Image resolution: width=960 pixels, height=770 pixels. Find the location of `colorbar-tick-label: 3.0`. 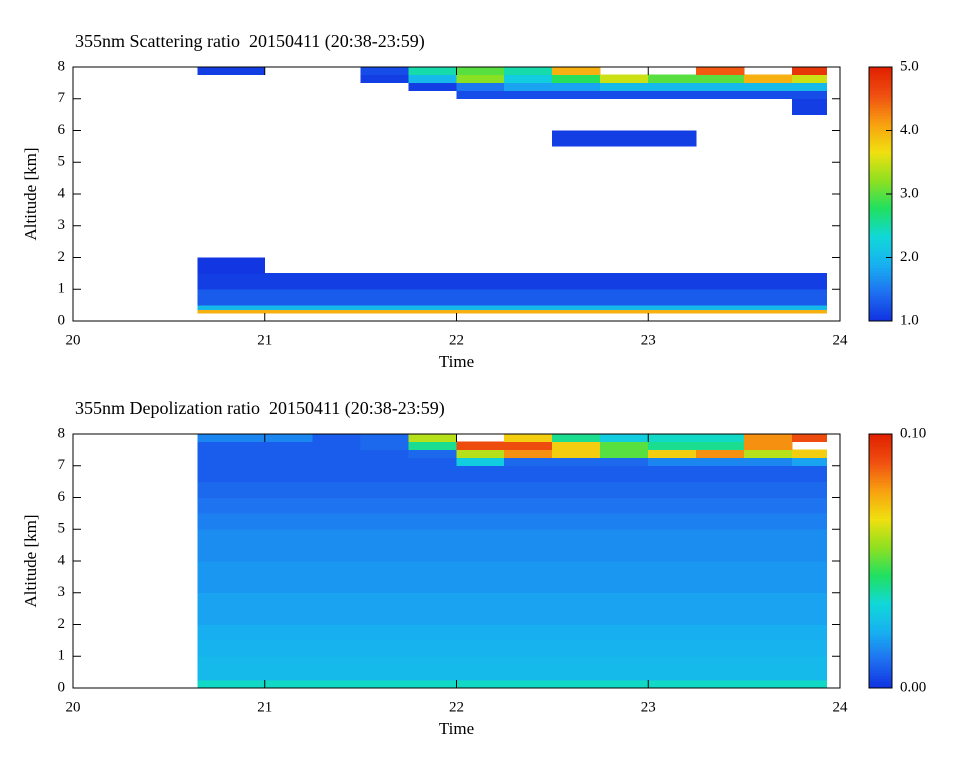

colorbar-tick-label: 3.0 is located at coordinates (909, 193).